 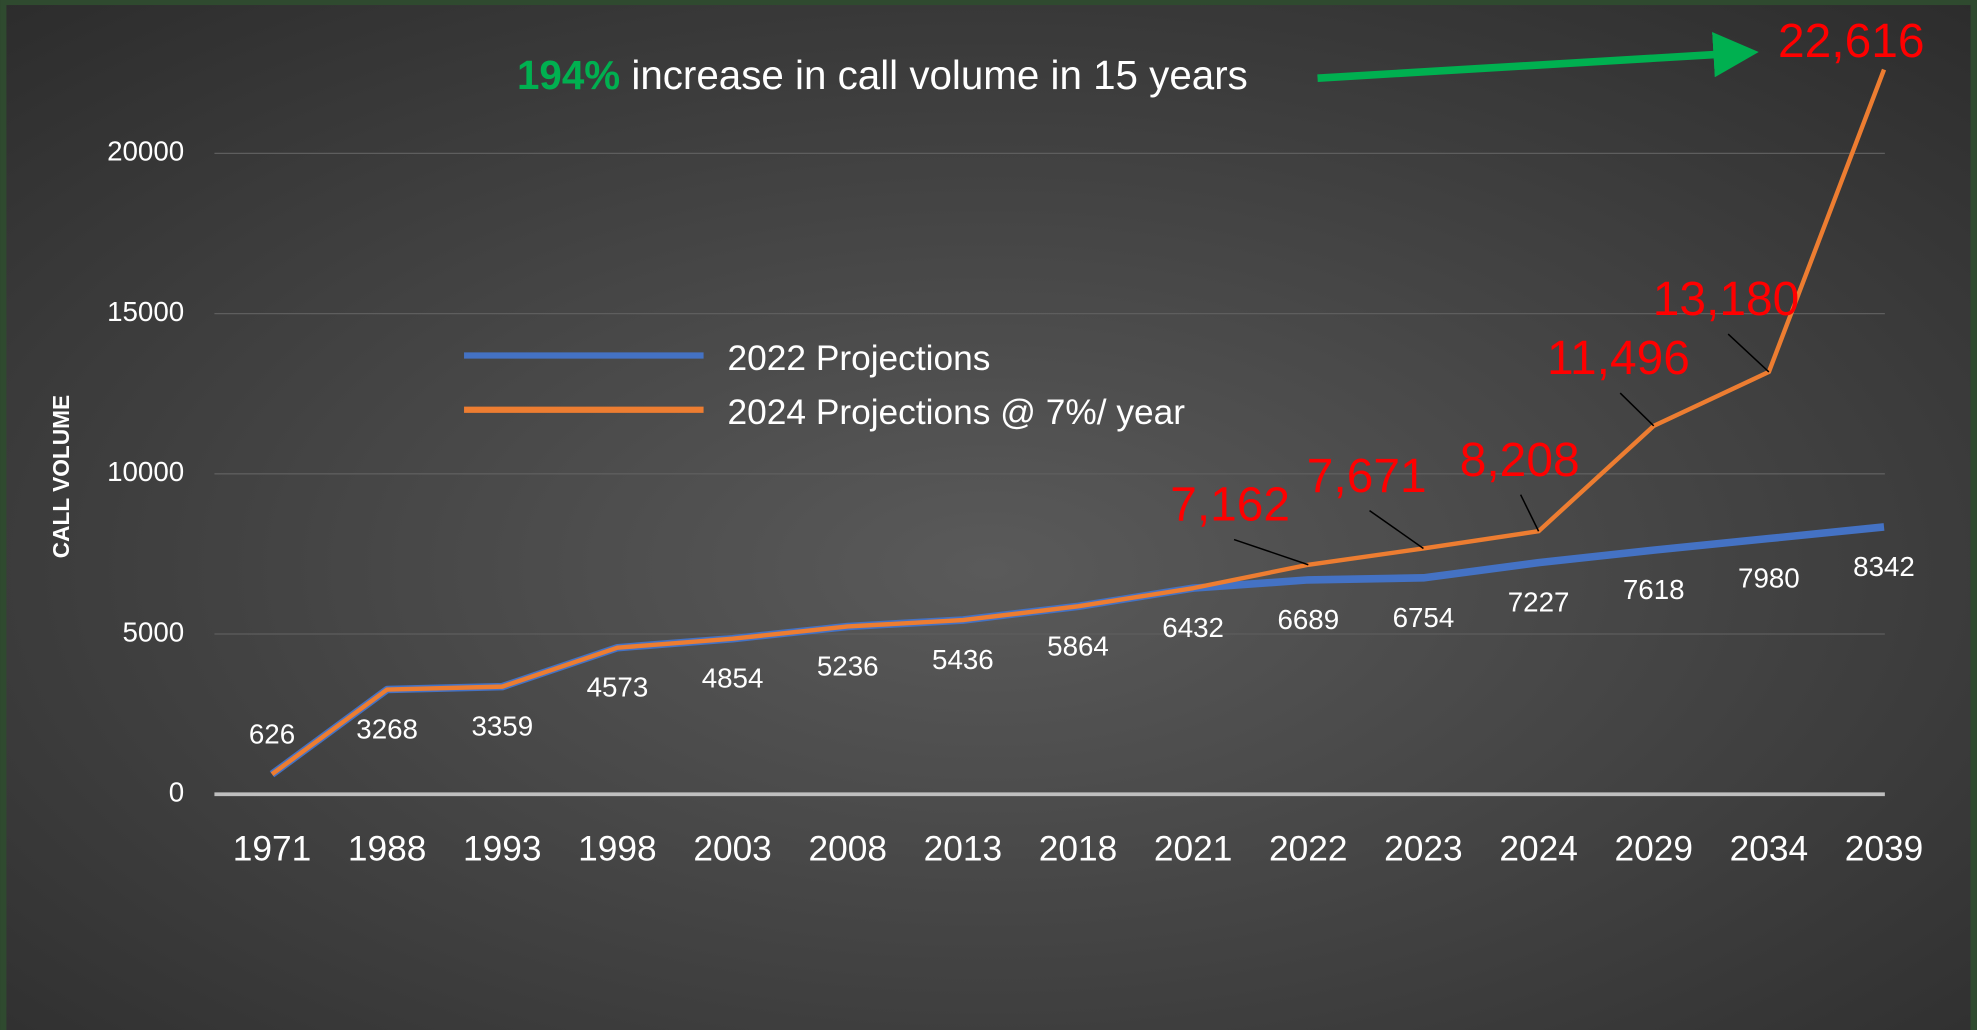 I want to click on x-tick-label: 1971, so click(x=272, y=848).